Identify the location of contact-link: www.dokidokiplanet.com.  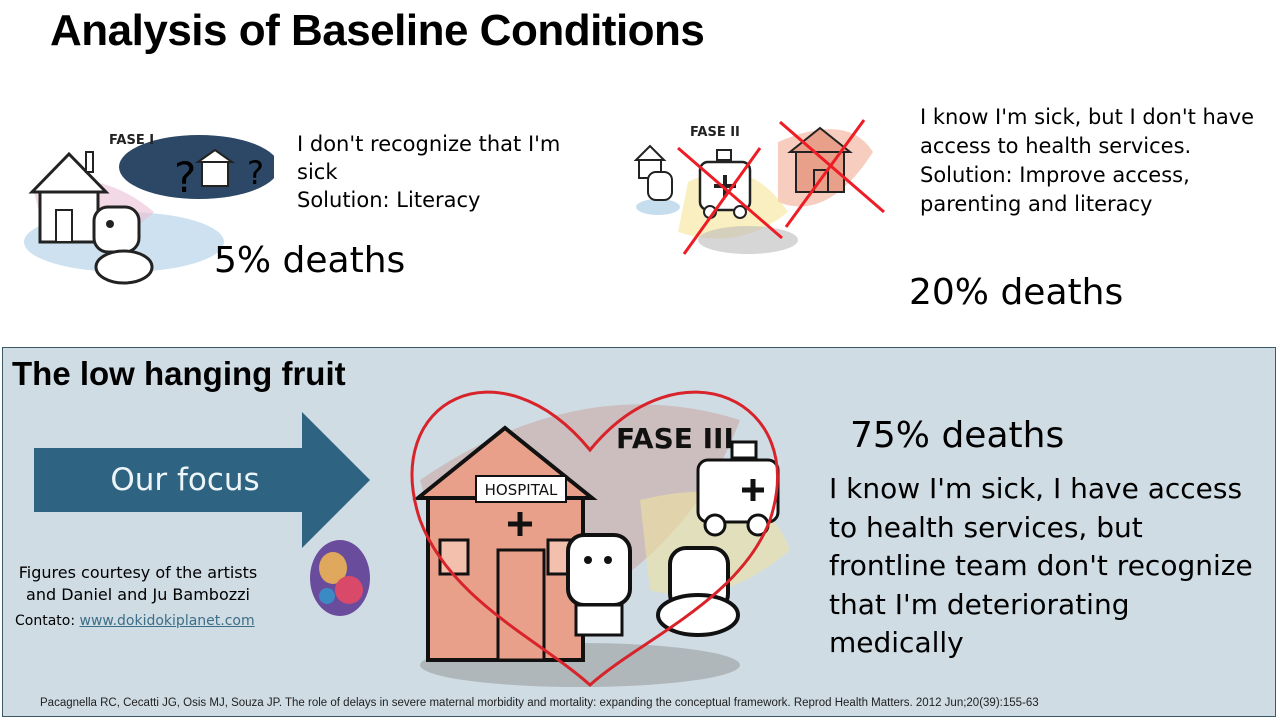
(167, 621).